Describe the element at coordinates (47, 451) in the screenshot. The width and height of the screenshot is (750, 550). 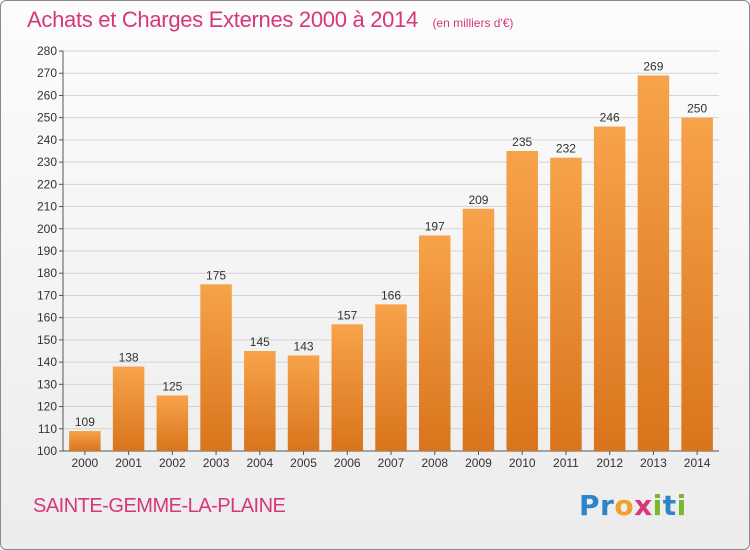
I see `y-tick-label: 100` at that location.